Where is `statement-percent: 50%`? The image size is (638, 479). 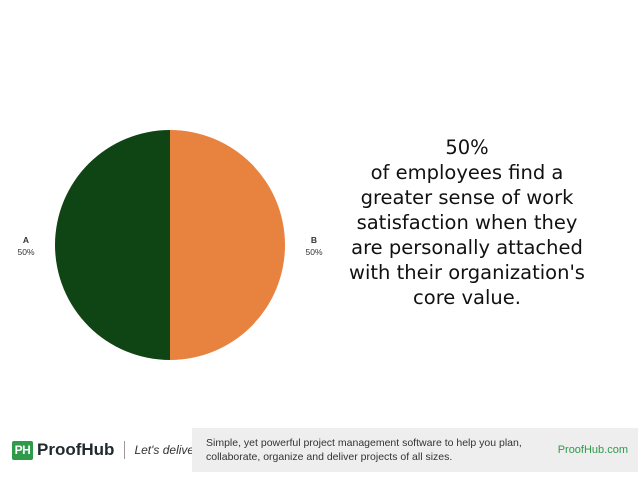 statement-percent: 50% is located at coordinates (467, 147).